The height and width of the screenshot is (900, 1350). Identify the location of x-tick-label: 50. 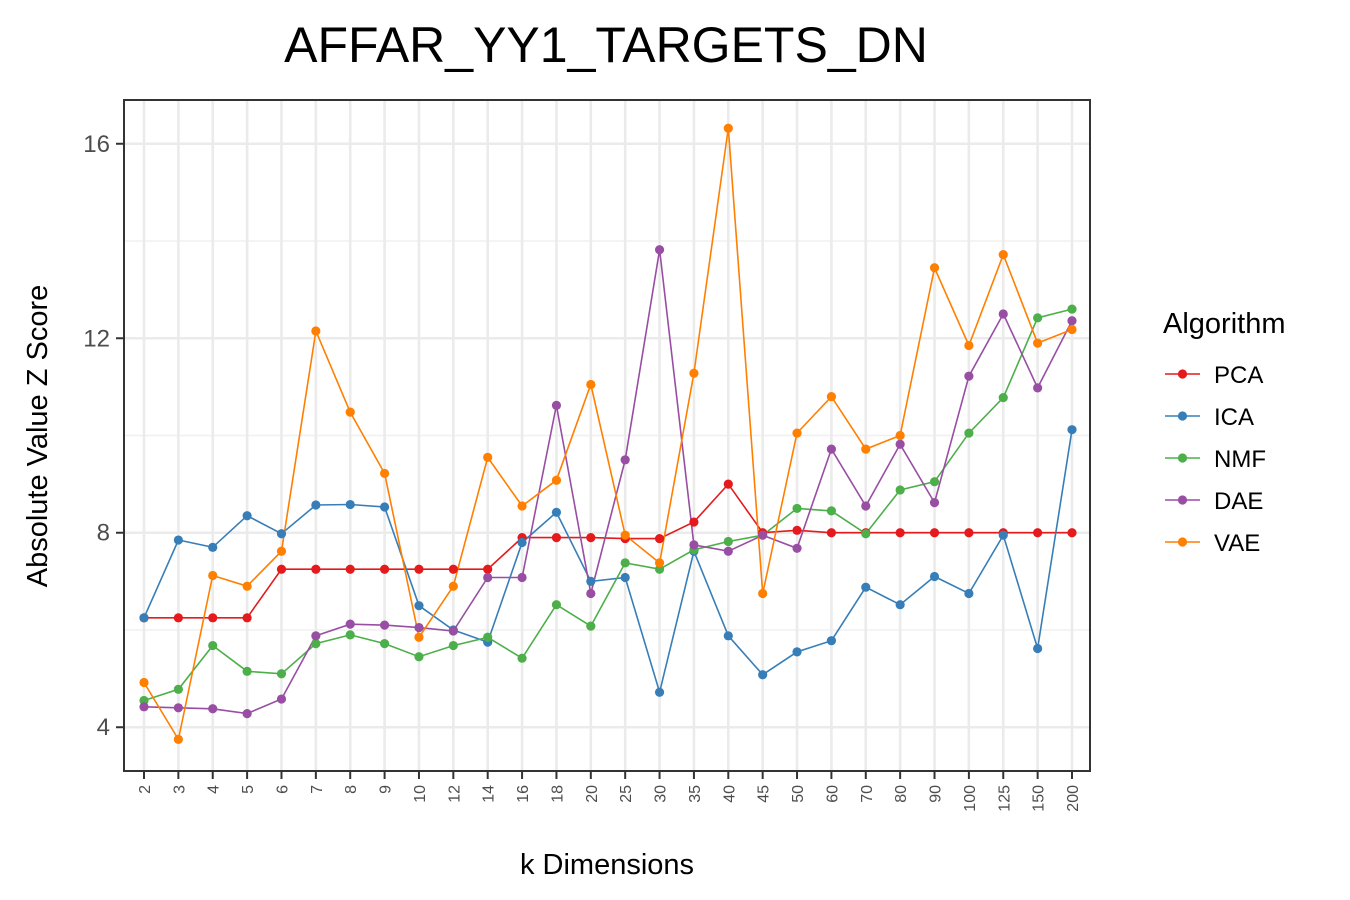
(798, 794).